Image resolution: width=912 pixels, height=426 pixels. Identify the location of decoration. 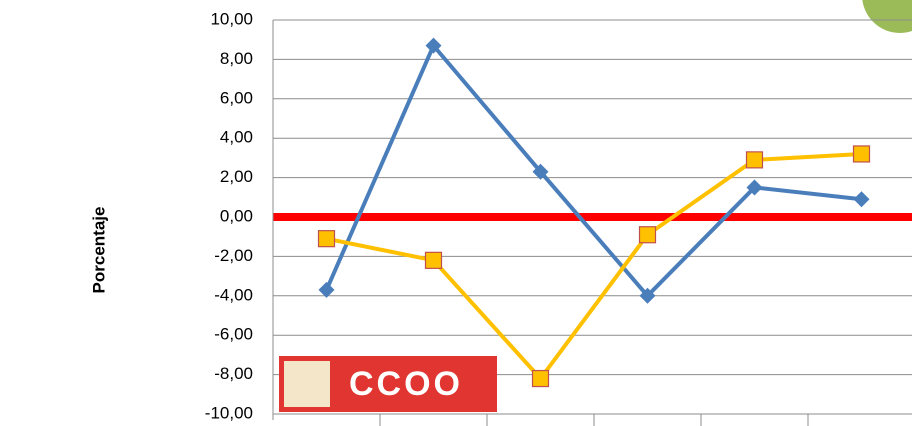
(887, 16).